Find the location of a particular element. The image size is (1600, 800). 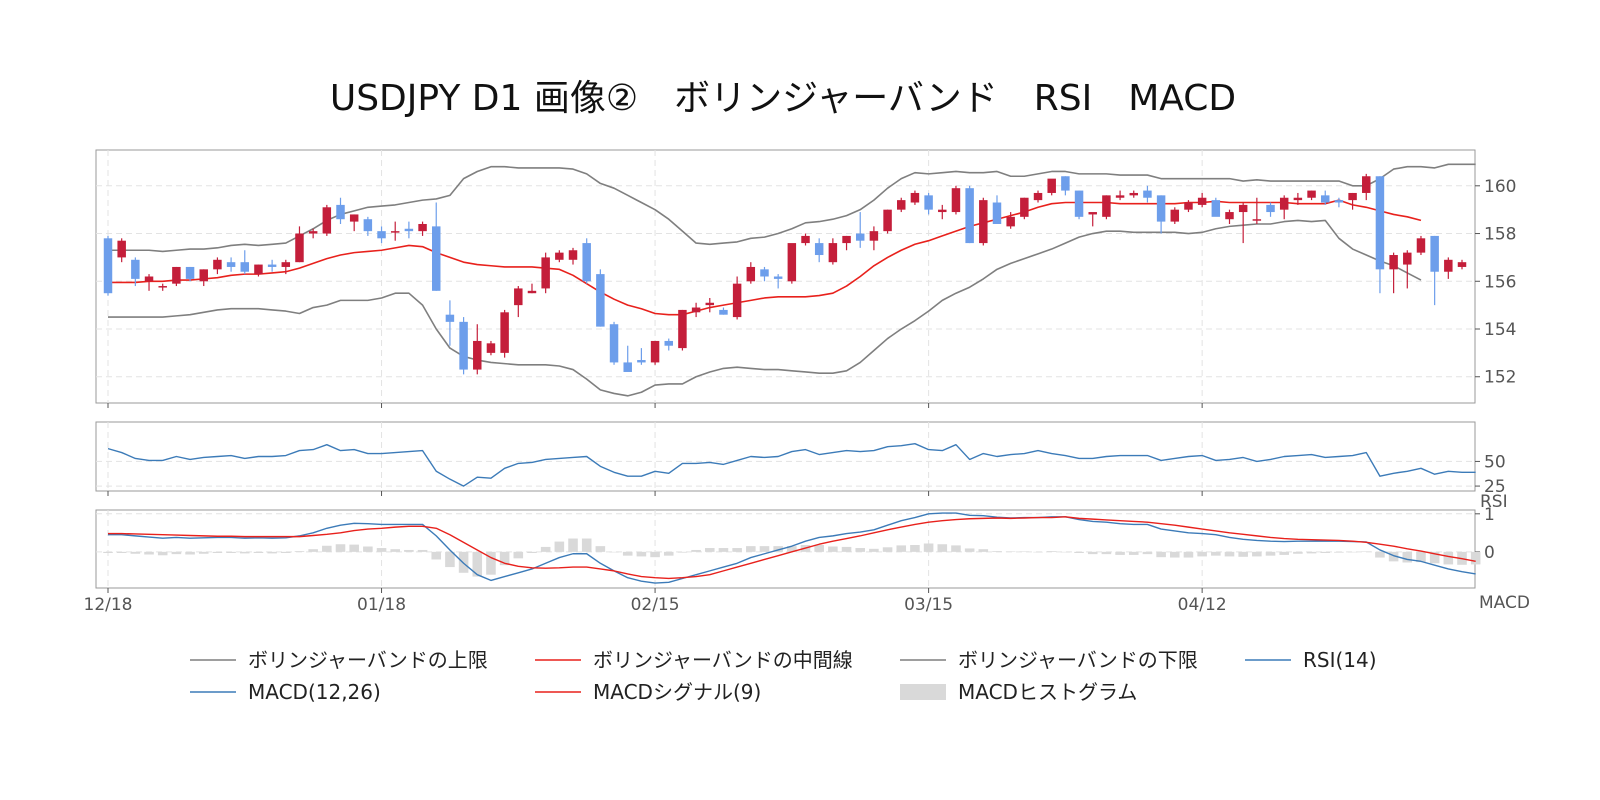

y-tick-label: 50 is located at coordinates (1495, 462).